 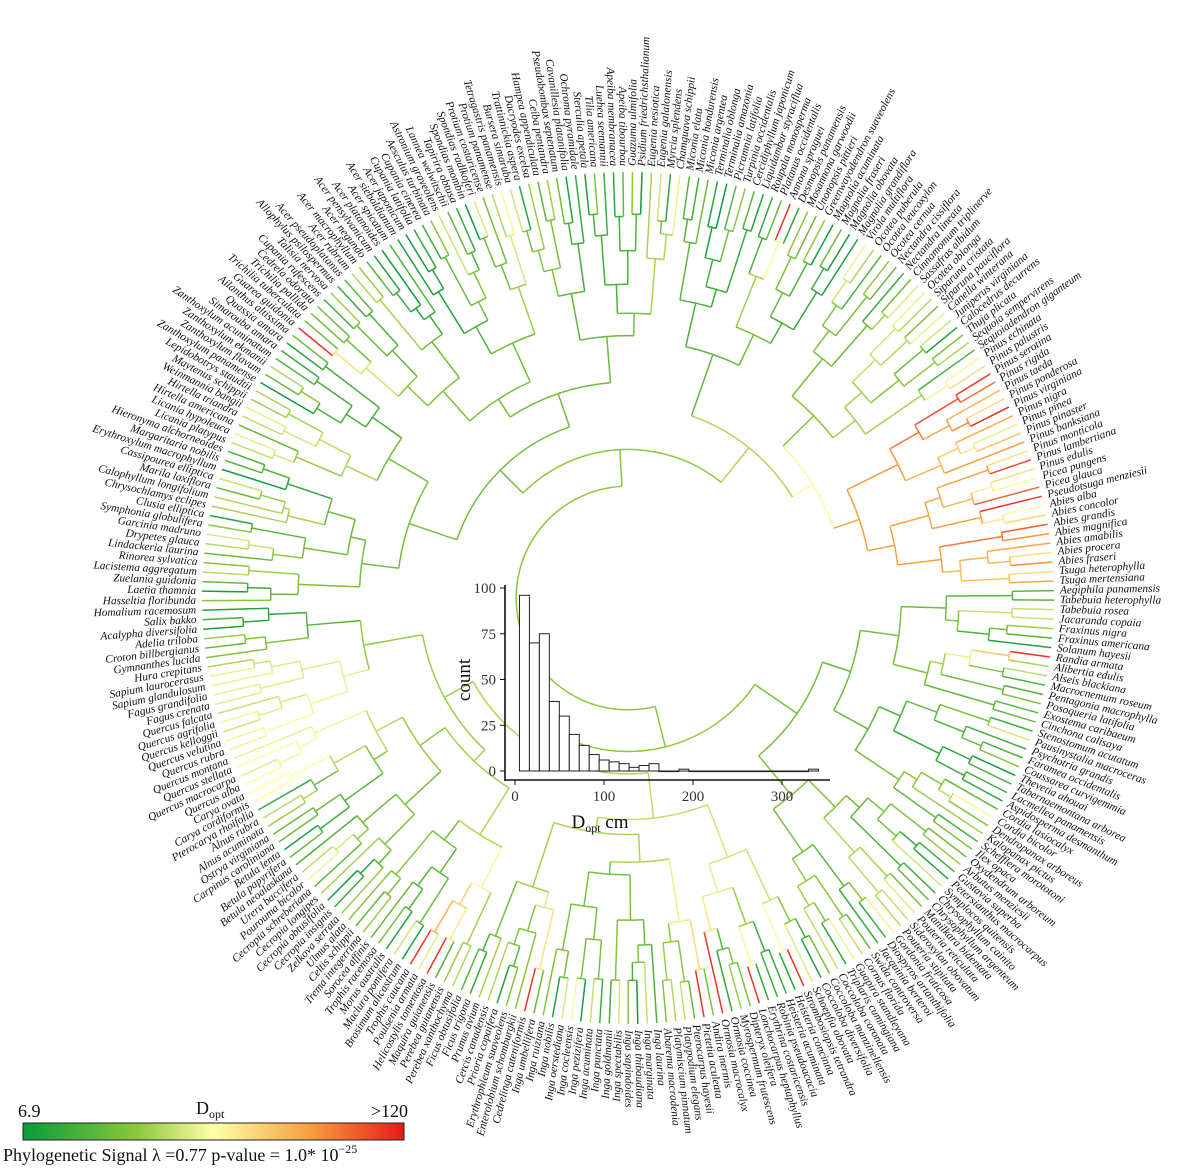 I want to click on species-label: Zuelania guidonia, so click(x=155, y=579).